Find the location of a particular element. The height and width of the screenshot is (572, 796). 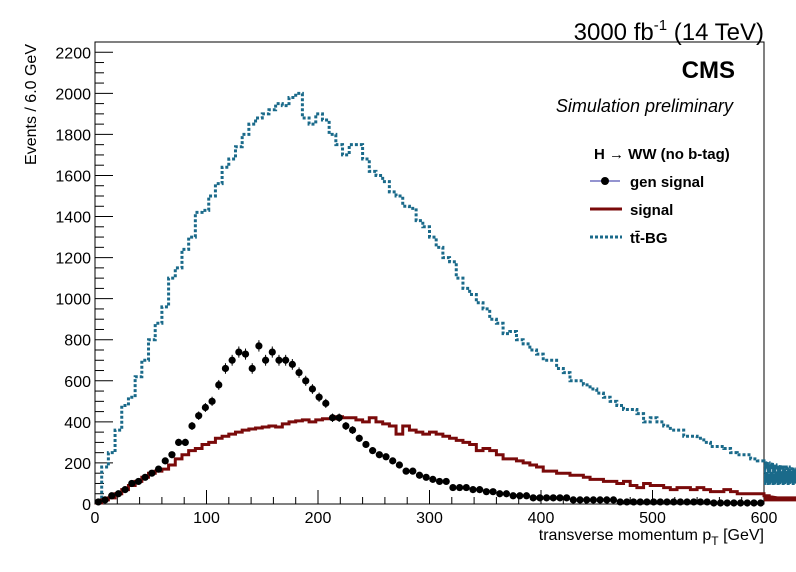

y-tick-label: 2000 is located at coordinates (73, 94).